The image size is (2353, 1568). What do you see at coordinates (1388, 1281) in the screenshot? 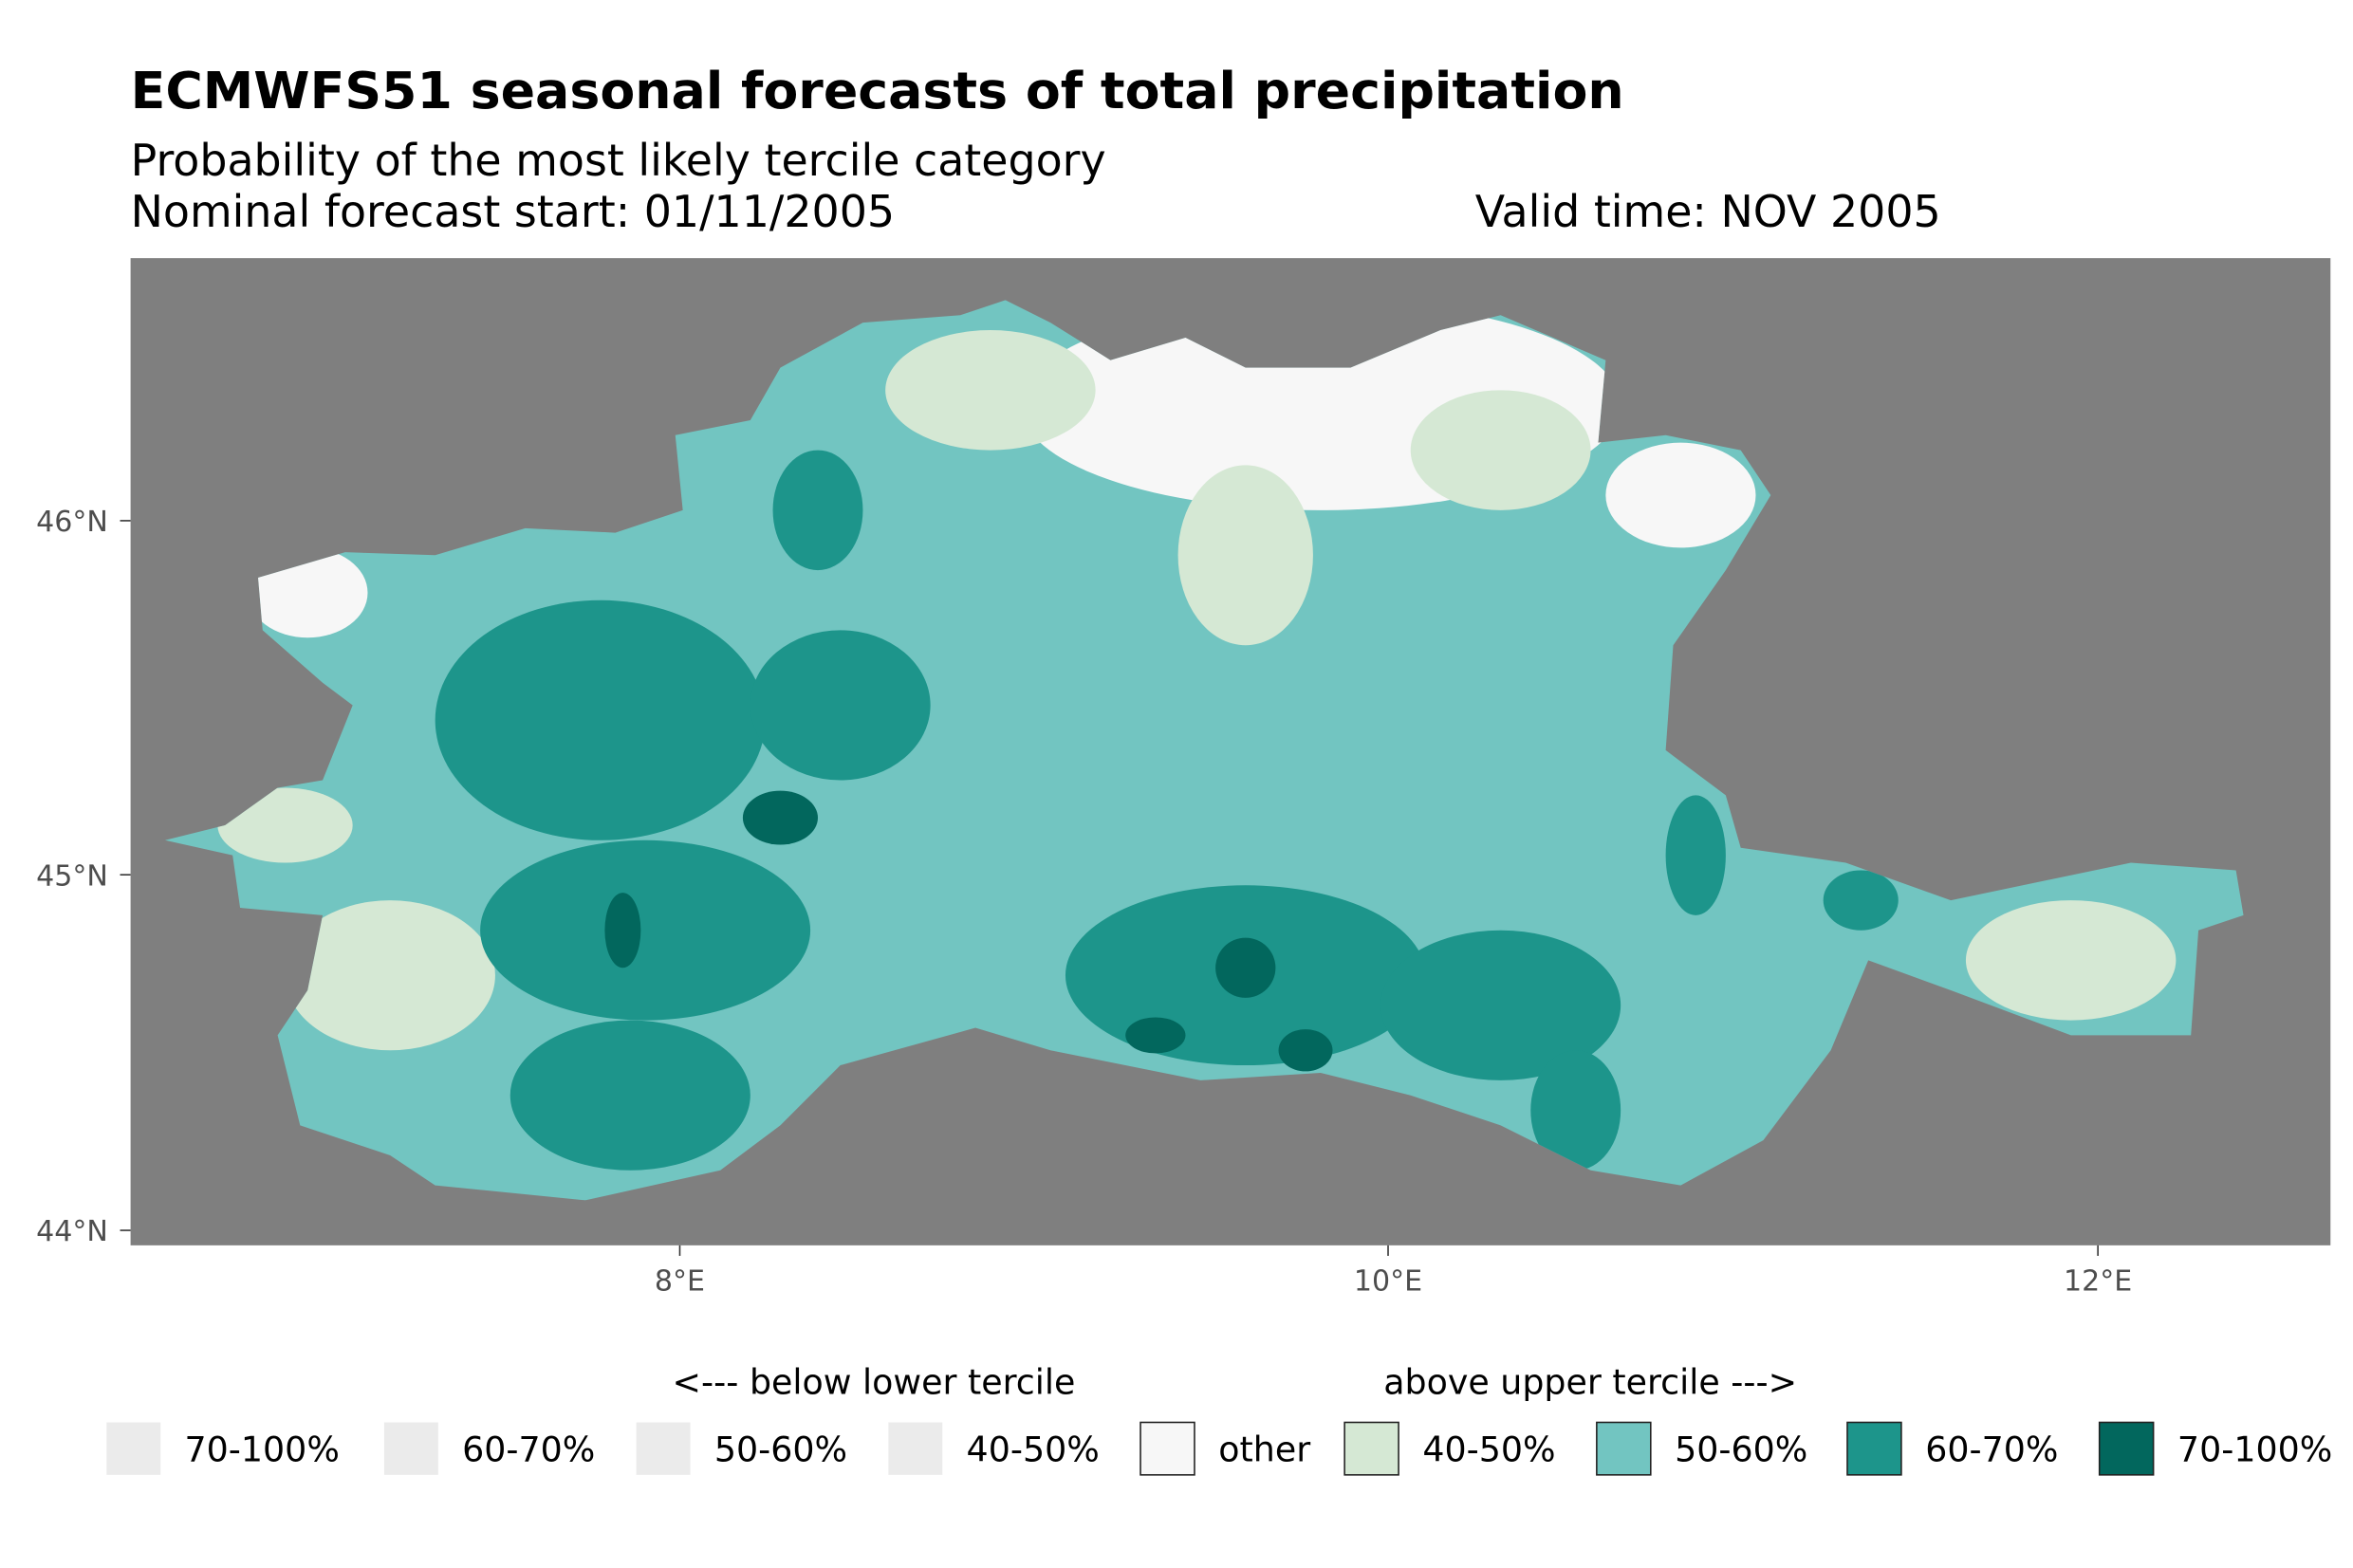
I see `x-tick-label: 10°E` at bounding box center [1388, 1281].